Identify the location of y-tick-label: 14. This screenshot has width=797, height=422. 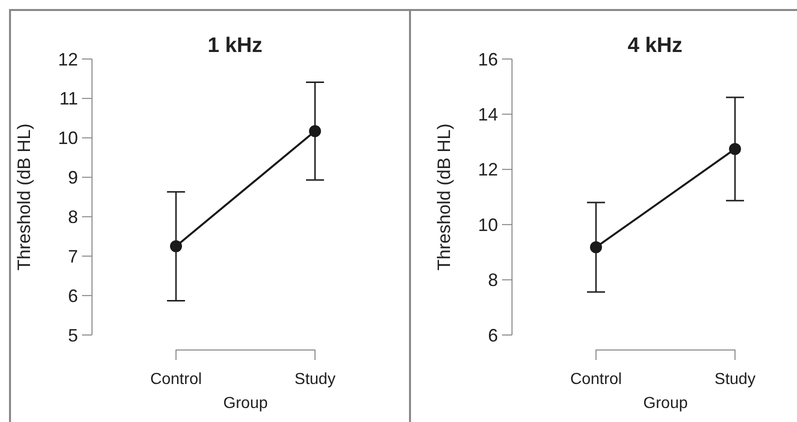
(488, 114).